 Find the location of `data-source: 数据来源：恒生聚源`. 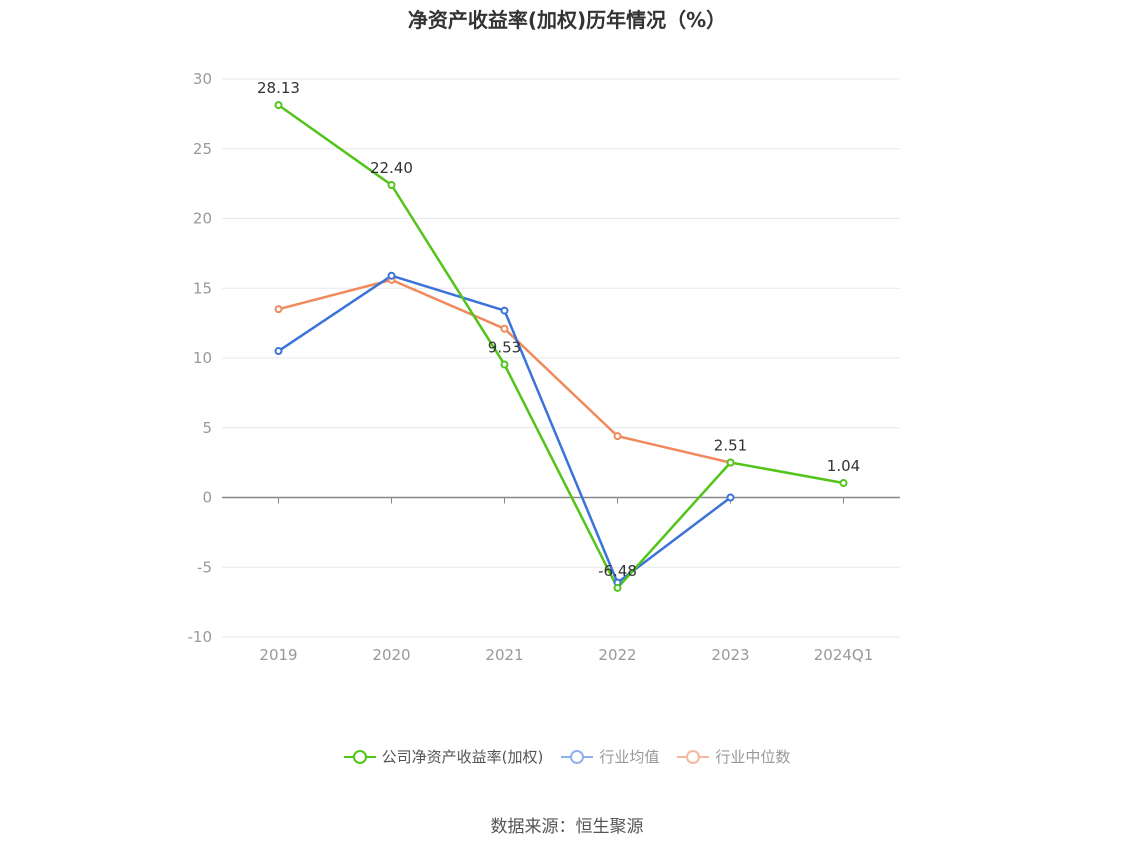

data-source: 数据来源：恒生聚源 is located at coordinates (567, 827).